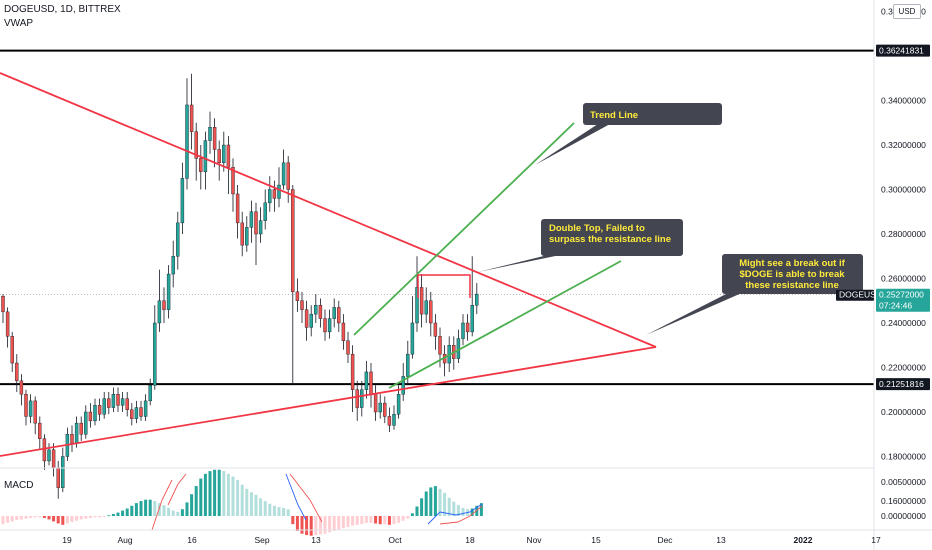 Image resolution: width=932 pixels, height=550 pixels. Describe the element at coordinates (444, 286) in the screenshot. I see `double-top-bracket` at that location.